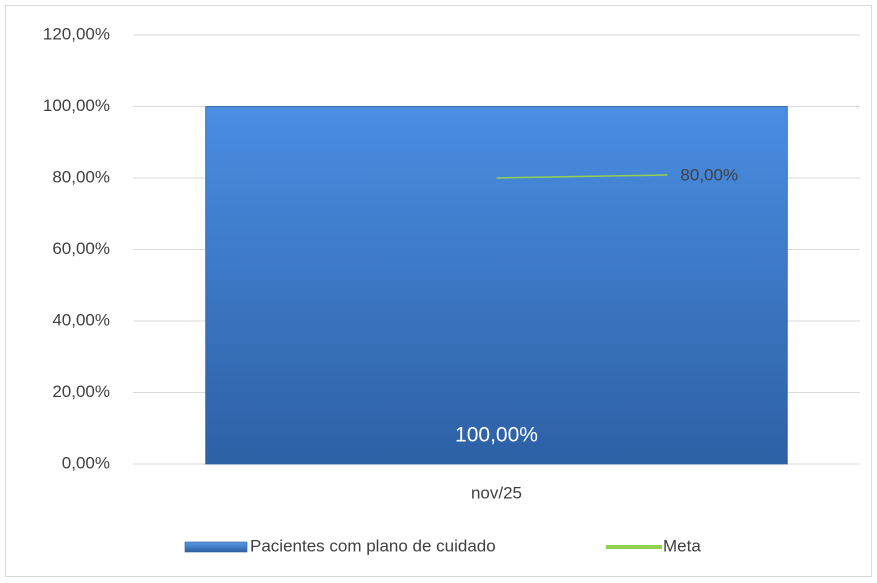  Describe the element at coordinates (496, 435) in the screenshot. I see `data-label: 100,00%` at that location.